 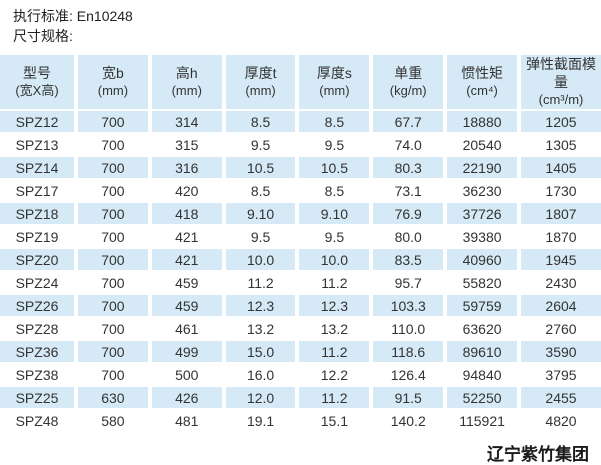 I want to click on table-cell: 10.5, so click(x=260, y=167).